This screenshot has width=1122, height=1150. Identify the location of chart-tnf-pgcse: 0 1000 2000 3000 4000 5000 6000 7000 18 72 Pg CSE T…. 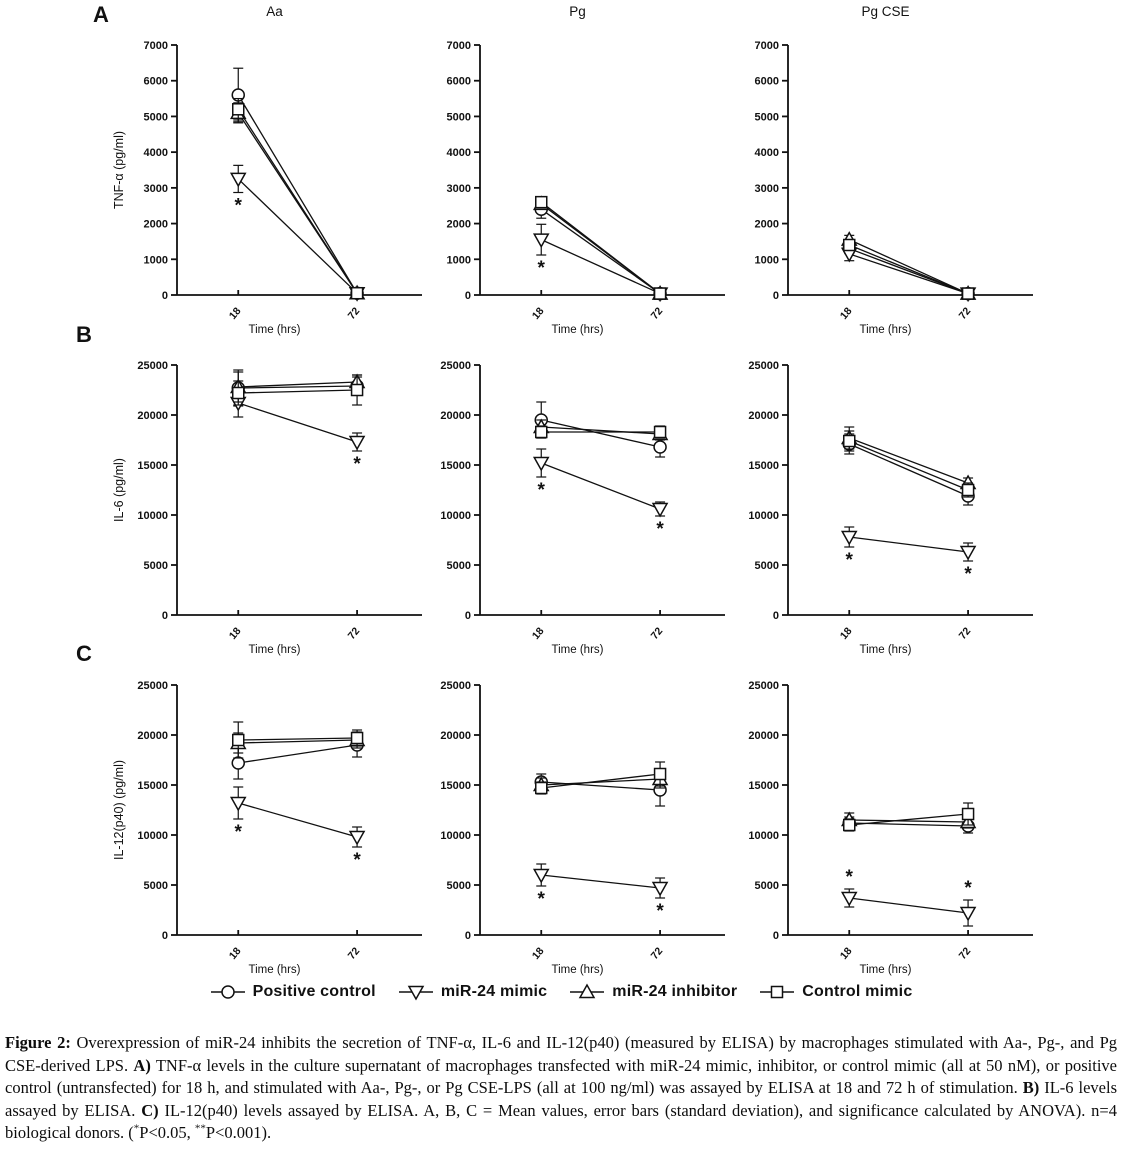
(890, 170).